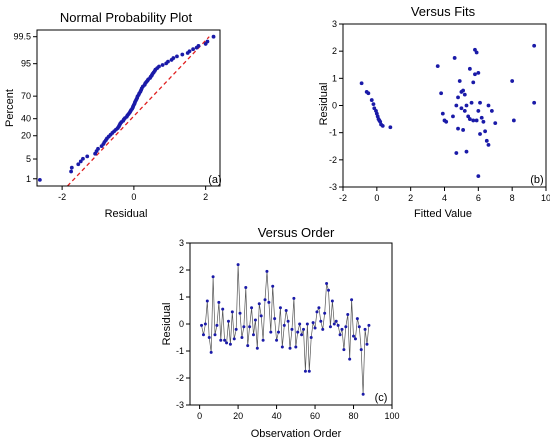 The image size is (550, 443). What do you see at coordinates (181, 243) in the screenshot?
I see `panel-c-ytick-label: 3` at bounding box center [181, 243].